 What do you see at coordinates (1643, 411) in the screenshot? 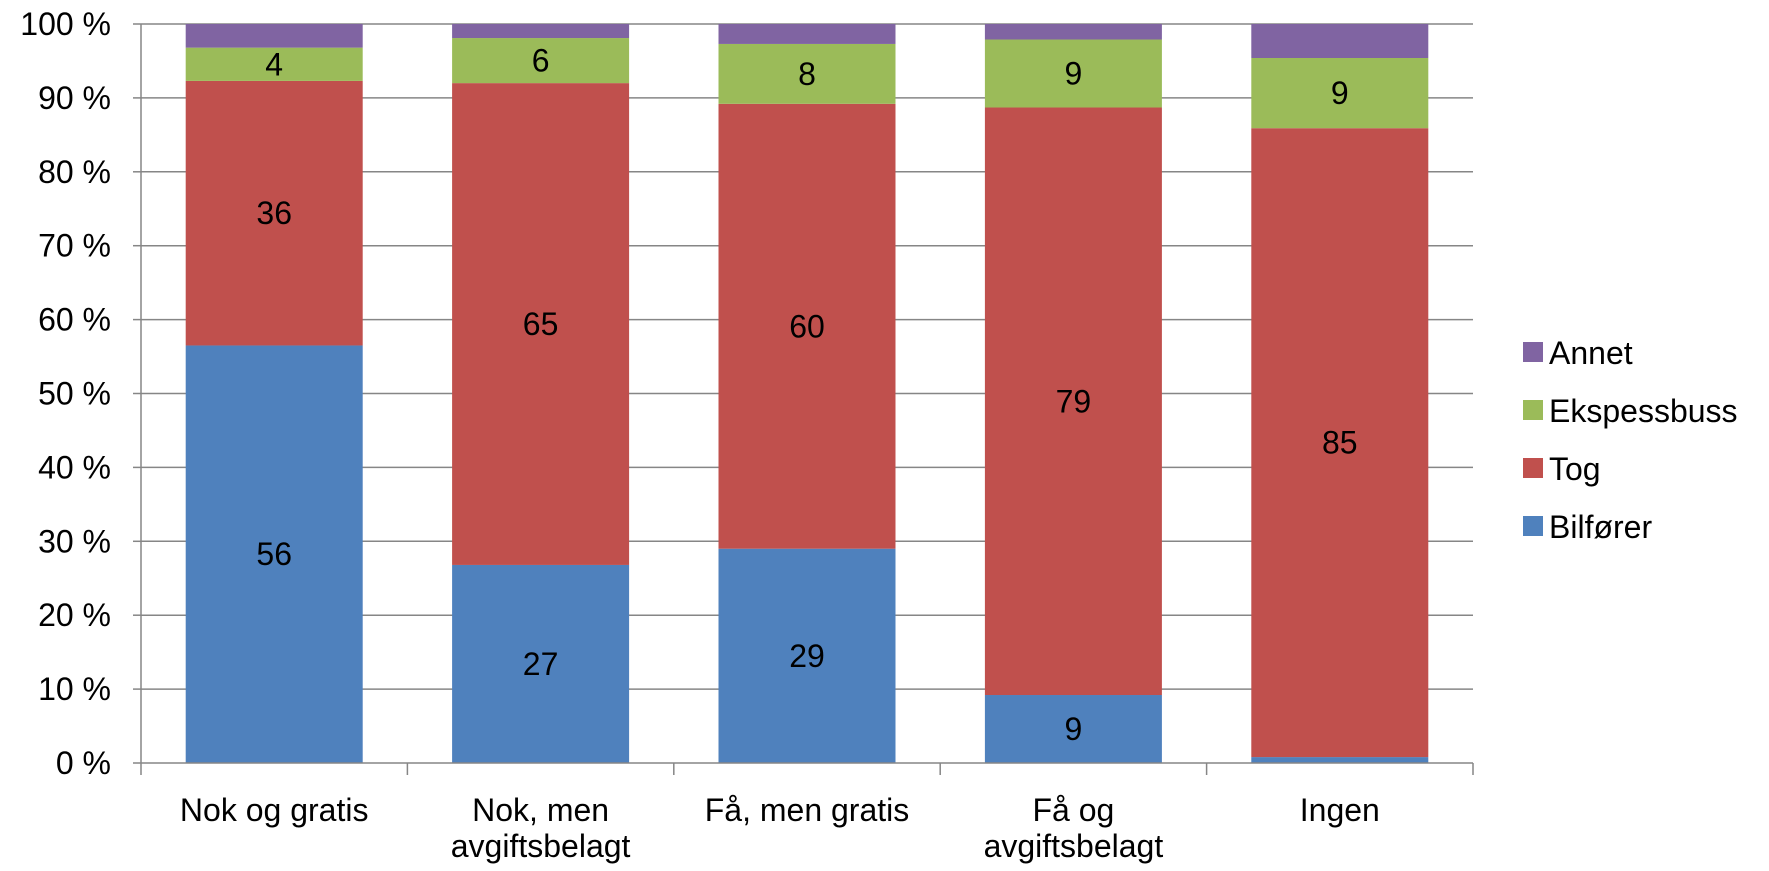
I see `legend-label: Ekspessbuss` at bounding box center [1643, 411].